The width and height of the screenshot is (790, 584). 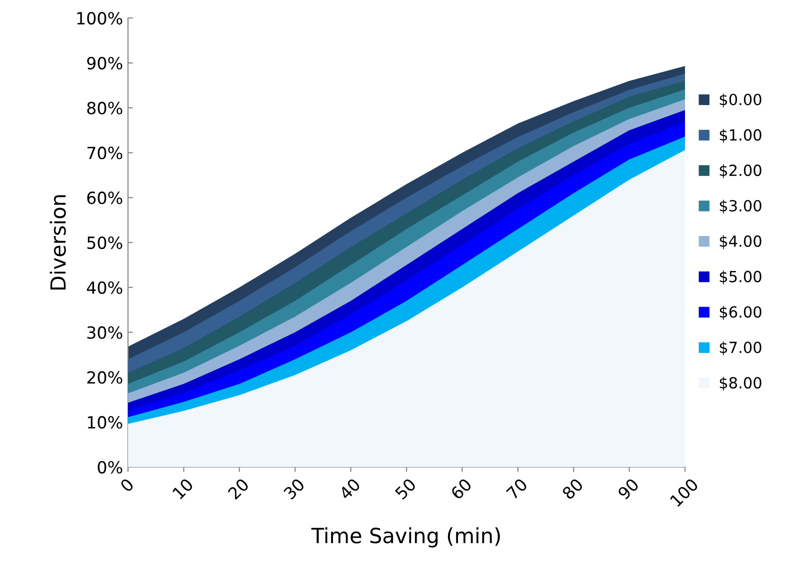 What do you see at coordinates (741, 383) in the screenshot?
I see `legend-label: $8.00` at bounding box center [741, 383].